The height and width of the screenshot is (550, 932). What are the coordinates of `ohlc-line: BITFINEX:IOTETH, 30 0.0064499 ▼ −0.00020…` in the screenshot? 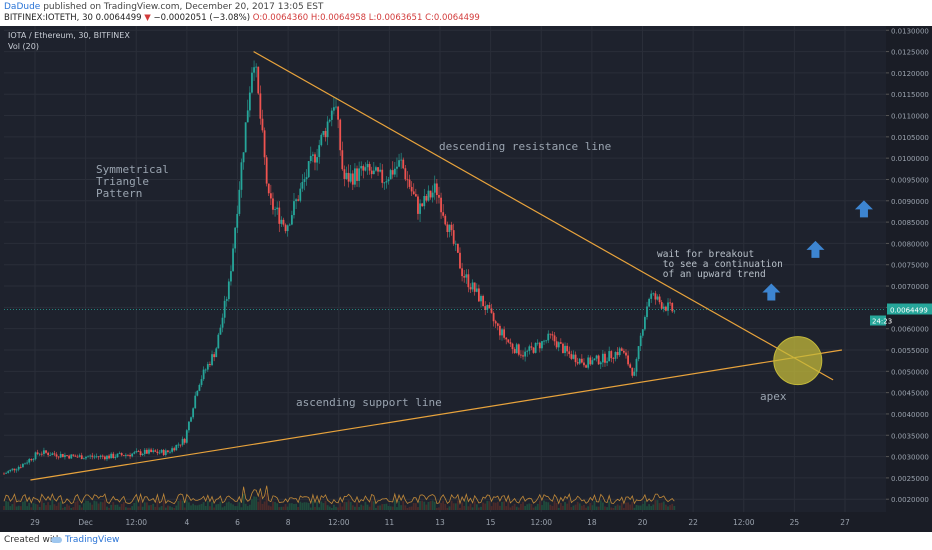 It's located at (242, 18).